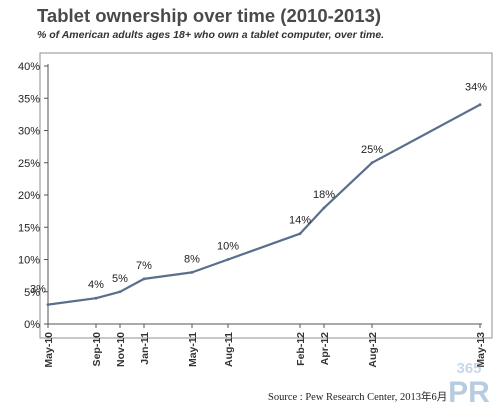  I want to click on x-tick-label: May-11, so click(193, 349).